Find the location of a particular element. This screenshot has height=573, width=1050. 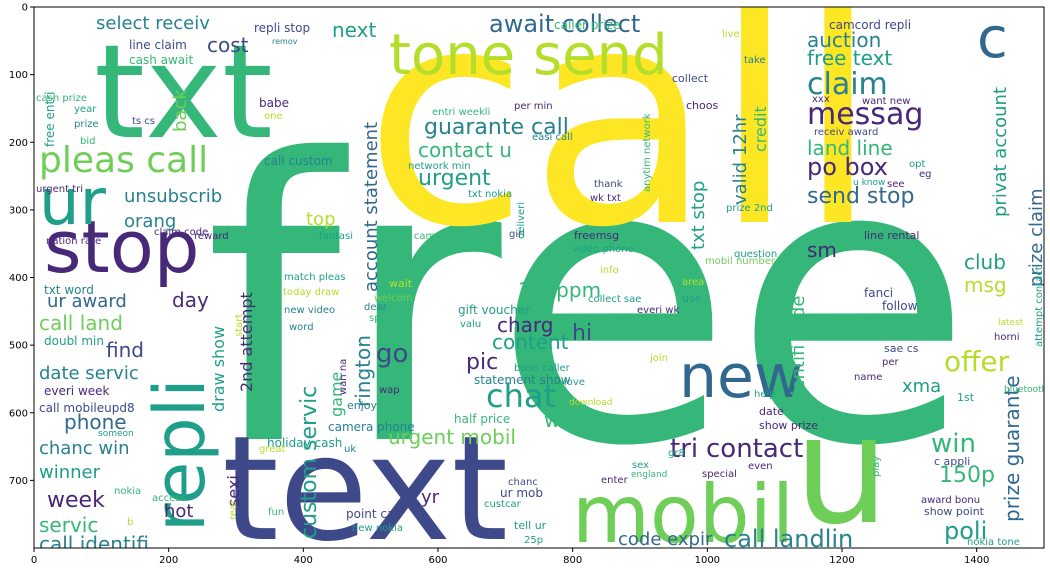

word-9: tone send is located at coordinates (528, 55).